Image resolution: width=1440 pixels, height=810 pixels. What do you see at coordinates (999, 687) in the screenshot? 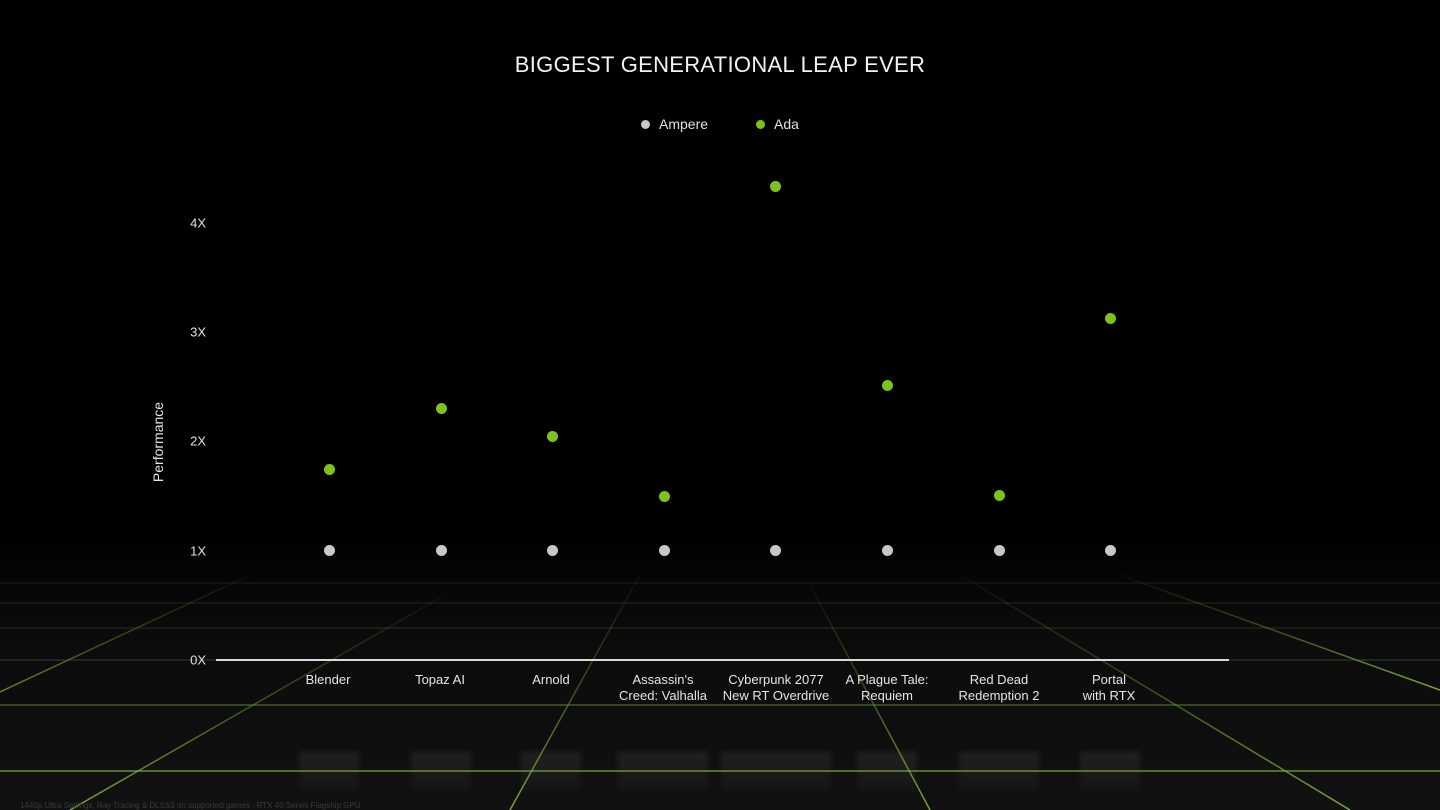
I see `x-category-label: Red Dead Redemption 2` at bounding box center [999, 687].